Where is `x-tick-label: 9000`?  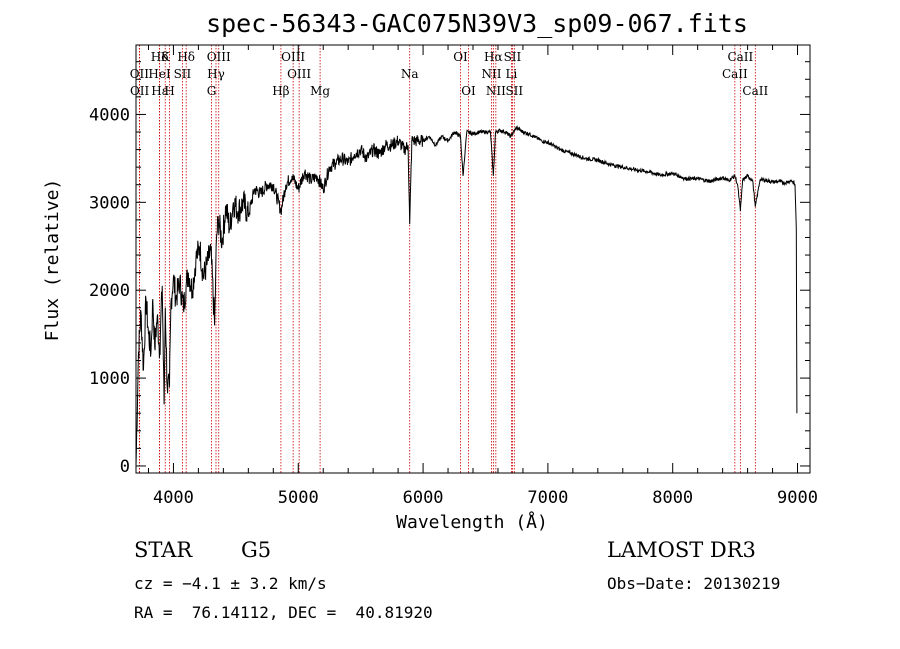
x-tick-label: 9000 is located at coordinates (797, 498).